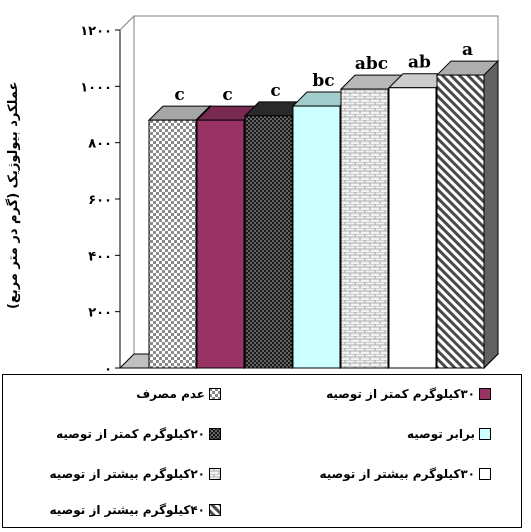 This screenshot has width=531, height=532. I want to click on bar-data-label: bc, so click(323, 81).